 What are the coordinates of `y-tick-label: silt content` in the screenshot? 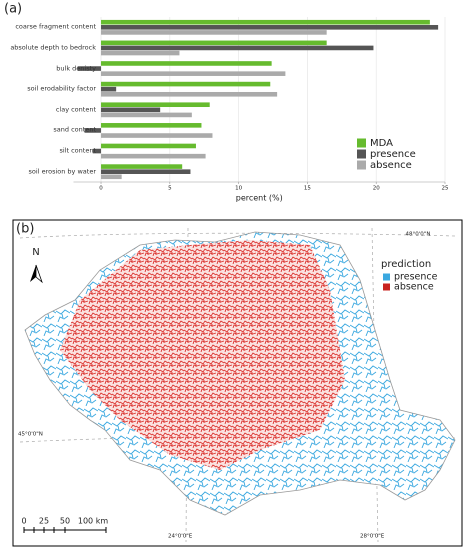 It's located at (78, 150).